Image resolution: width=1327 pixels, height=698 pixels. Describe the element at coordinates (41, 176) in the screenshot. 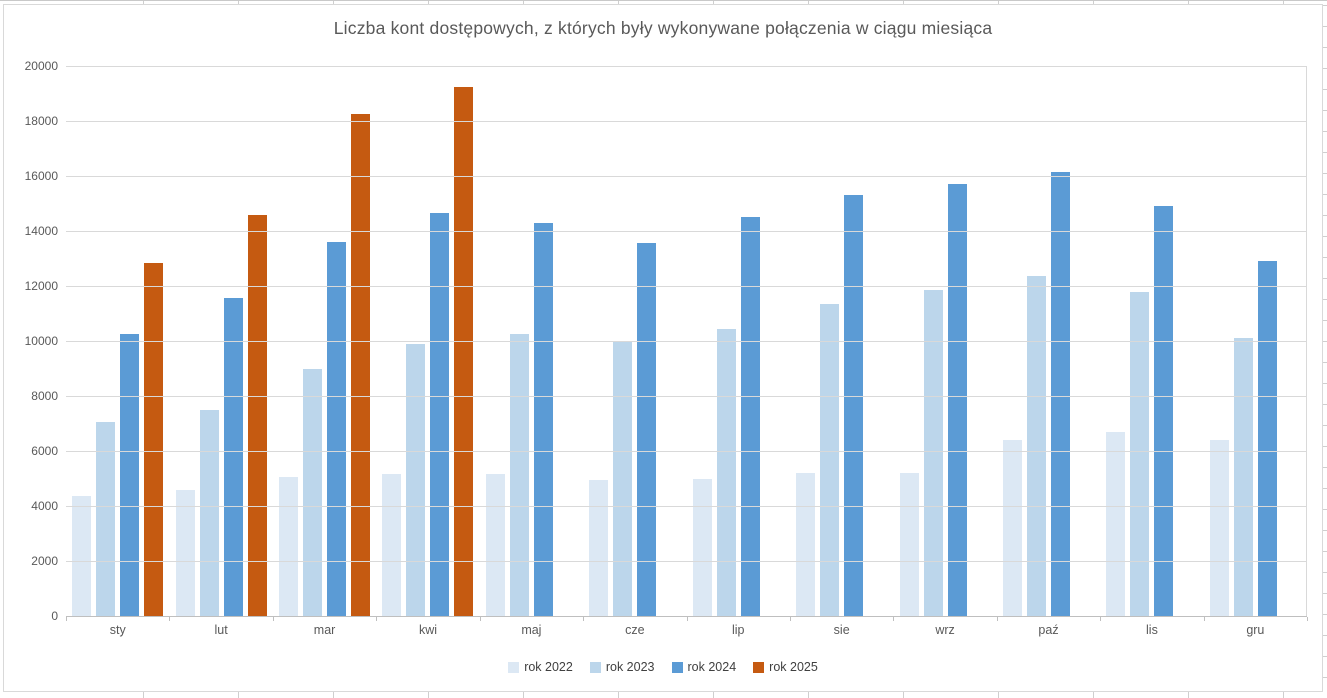

I see `y-tick-label-16000: 16000` at that location.